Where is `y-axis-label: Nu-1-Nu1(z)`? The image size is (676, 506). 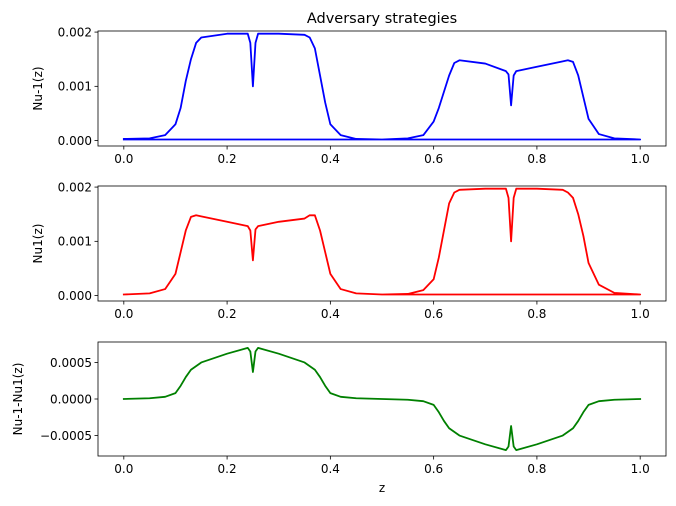 y-axis-label: Nu-1-Nu1(z) is located at coordinates (18, 399).